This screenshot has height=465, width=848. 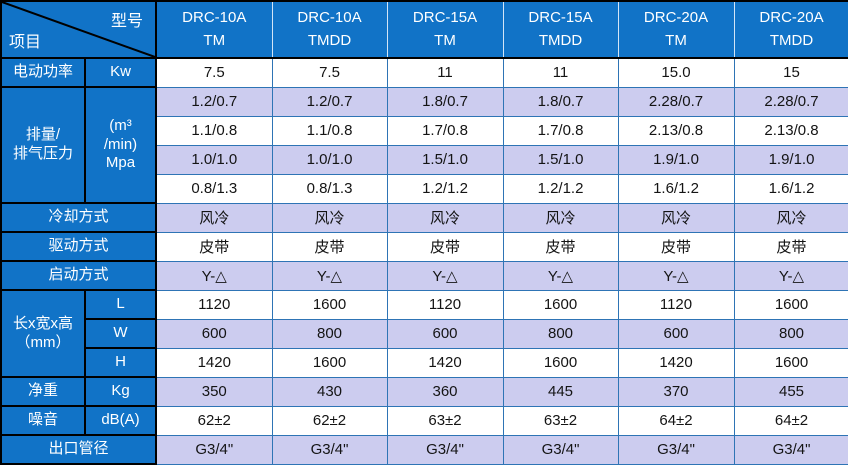 I want to click on value-cell: 360, so click(x=445, y=391).